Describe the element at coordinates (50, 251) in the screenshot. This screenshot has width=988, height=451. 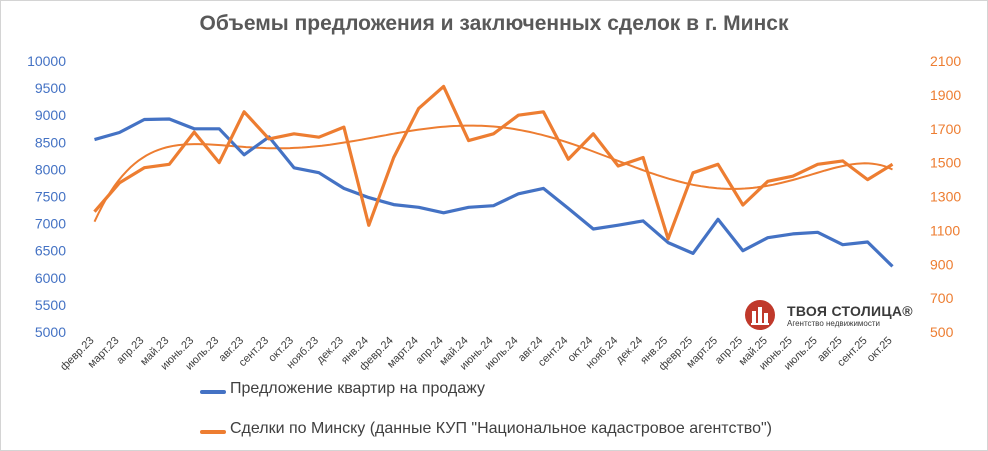
I see `left-axis-tick-label: 6500` at that location.